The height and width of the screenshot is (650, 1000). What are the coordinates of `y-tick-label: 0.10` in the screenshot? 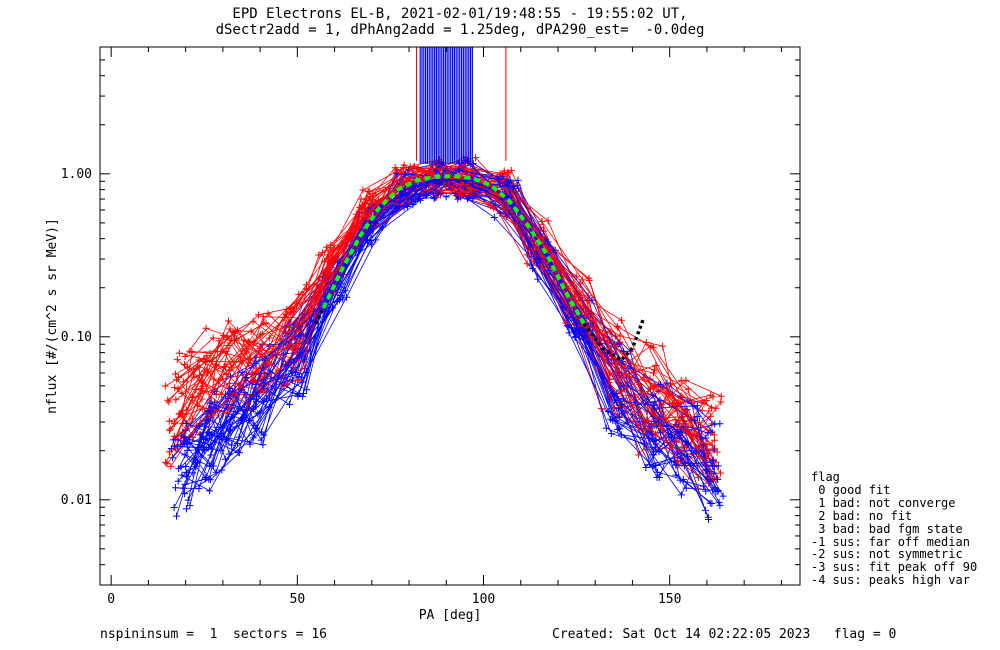 It's located at (76, 337).